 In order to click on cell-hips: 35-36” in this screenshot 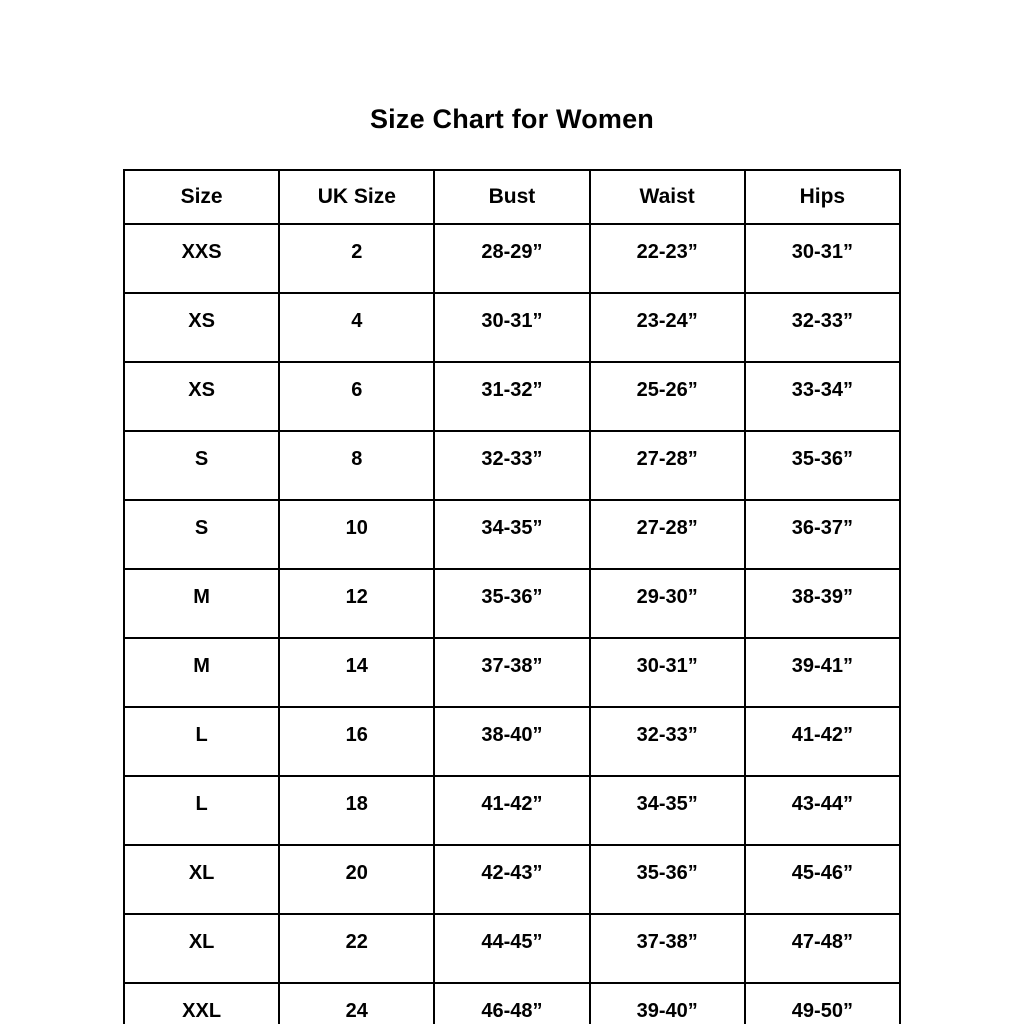, I will do `click(822, 465)`.